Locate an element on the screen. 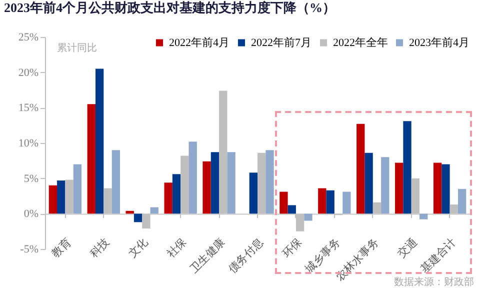  y-tick-label: 10% is located at coordinates (28, 144).